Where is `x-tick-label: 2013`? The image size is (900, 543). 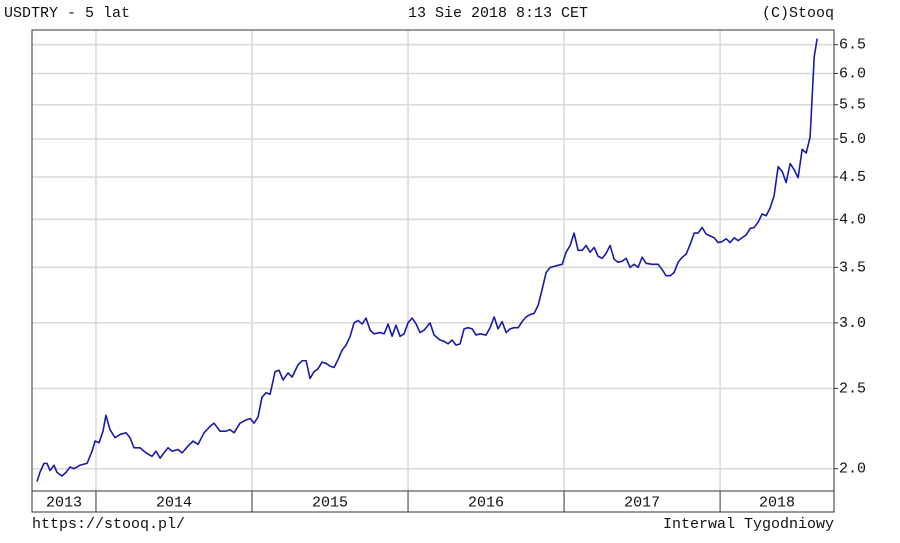
x-tick-label: 2013 is located at coordinates (64, 502).